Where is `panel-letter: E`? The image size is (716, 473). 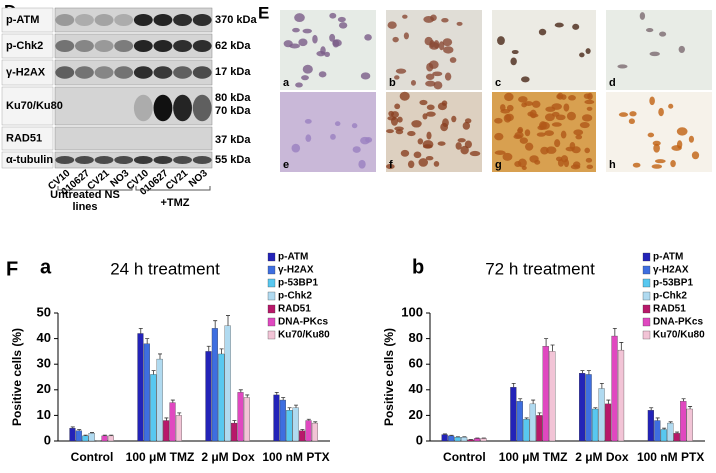
panel-letter: E is located at coordinates (263, 12).